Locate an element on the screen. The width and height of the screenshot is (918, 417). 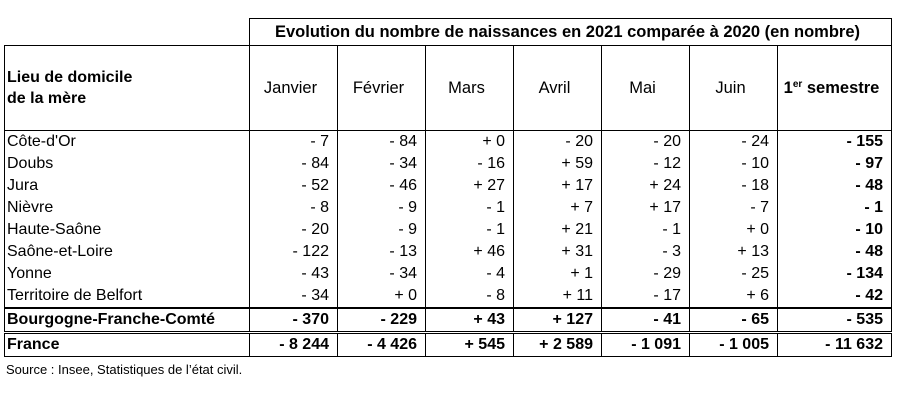
semester-total-cell: - 134 is located at coordinates (834, 274).